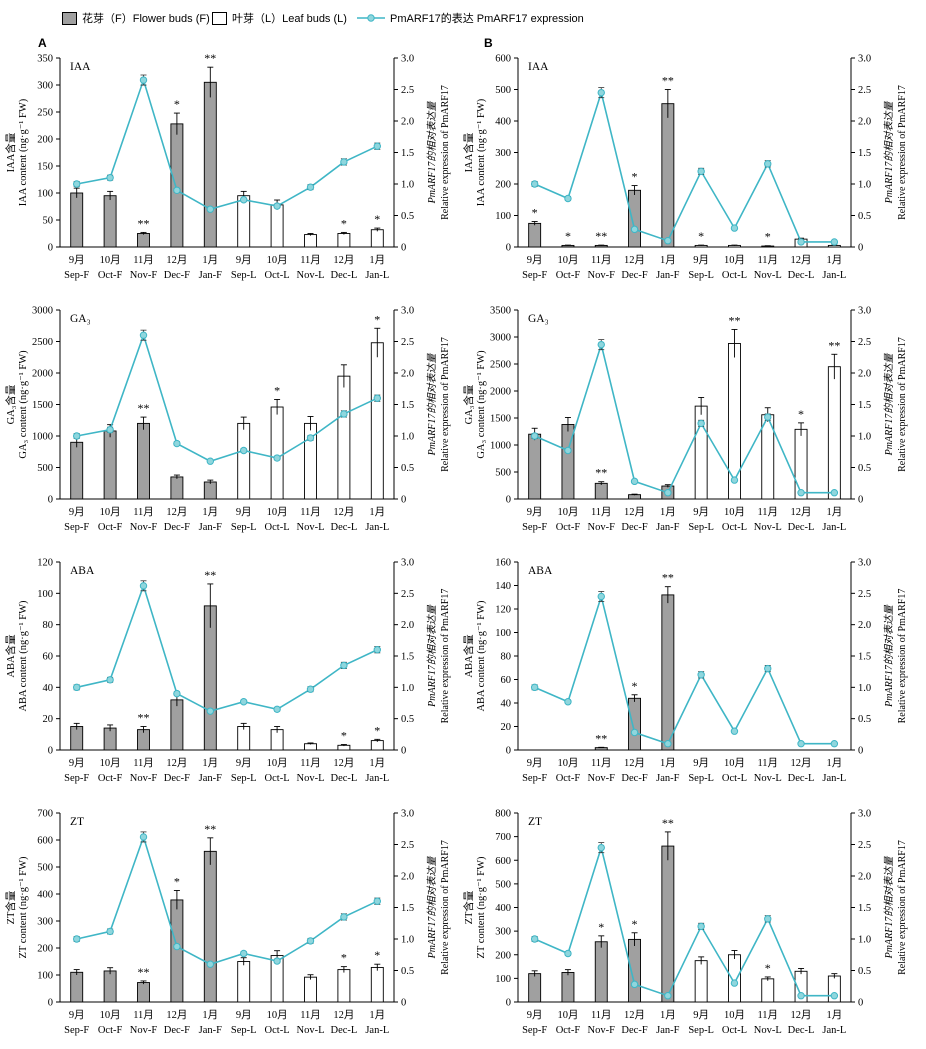  Describe the element at coordinates (860, 751) in the screenshot. I see `y2-tick-label: 0` at that location.